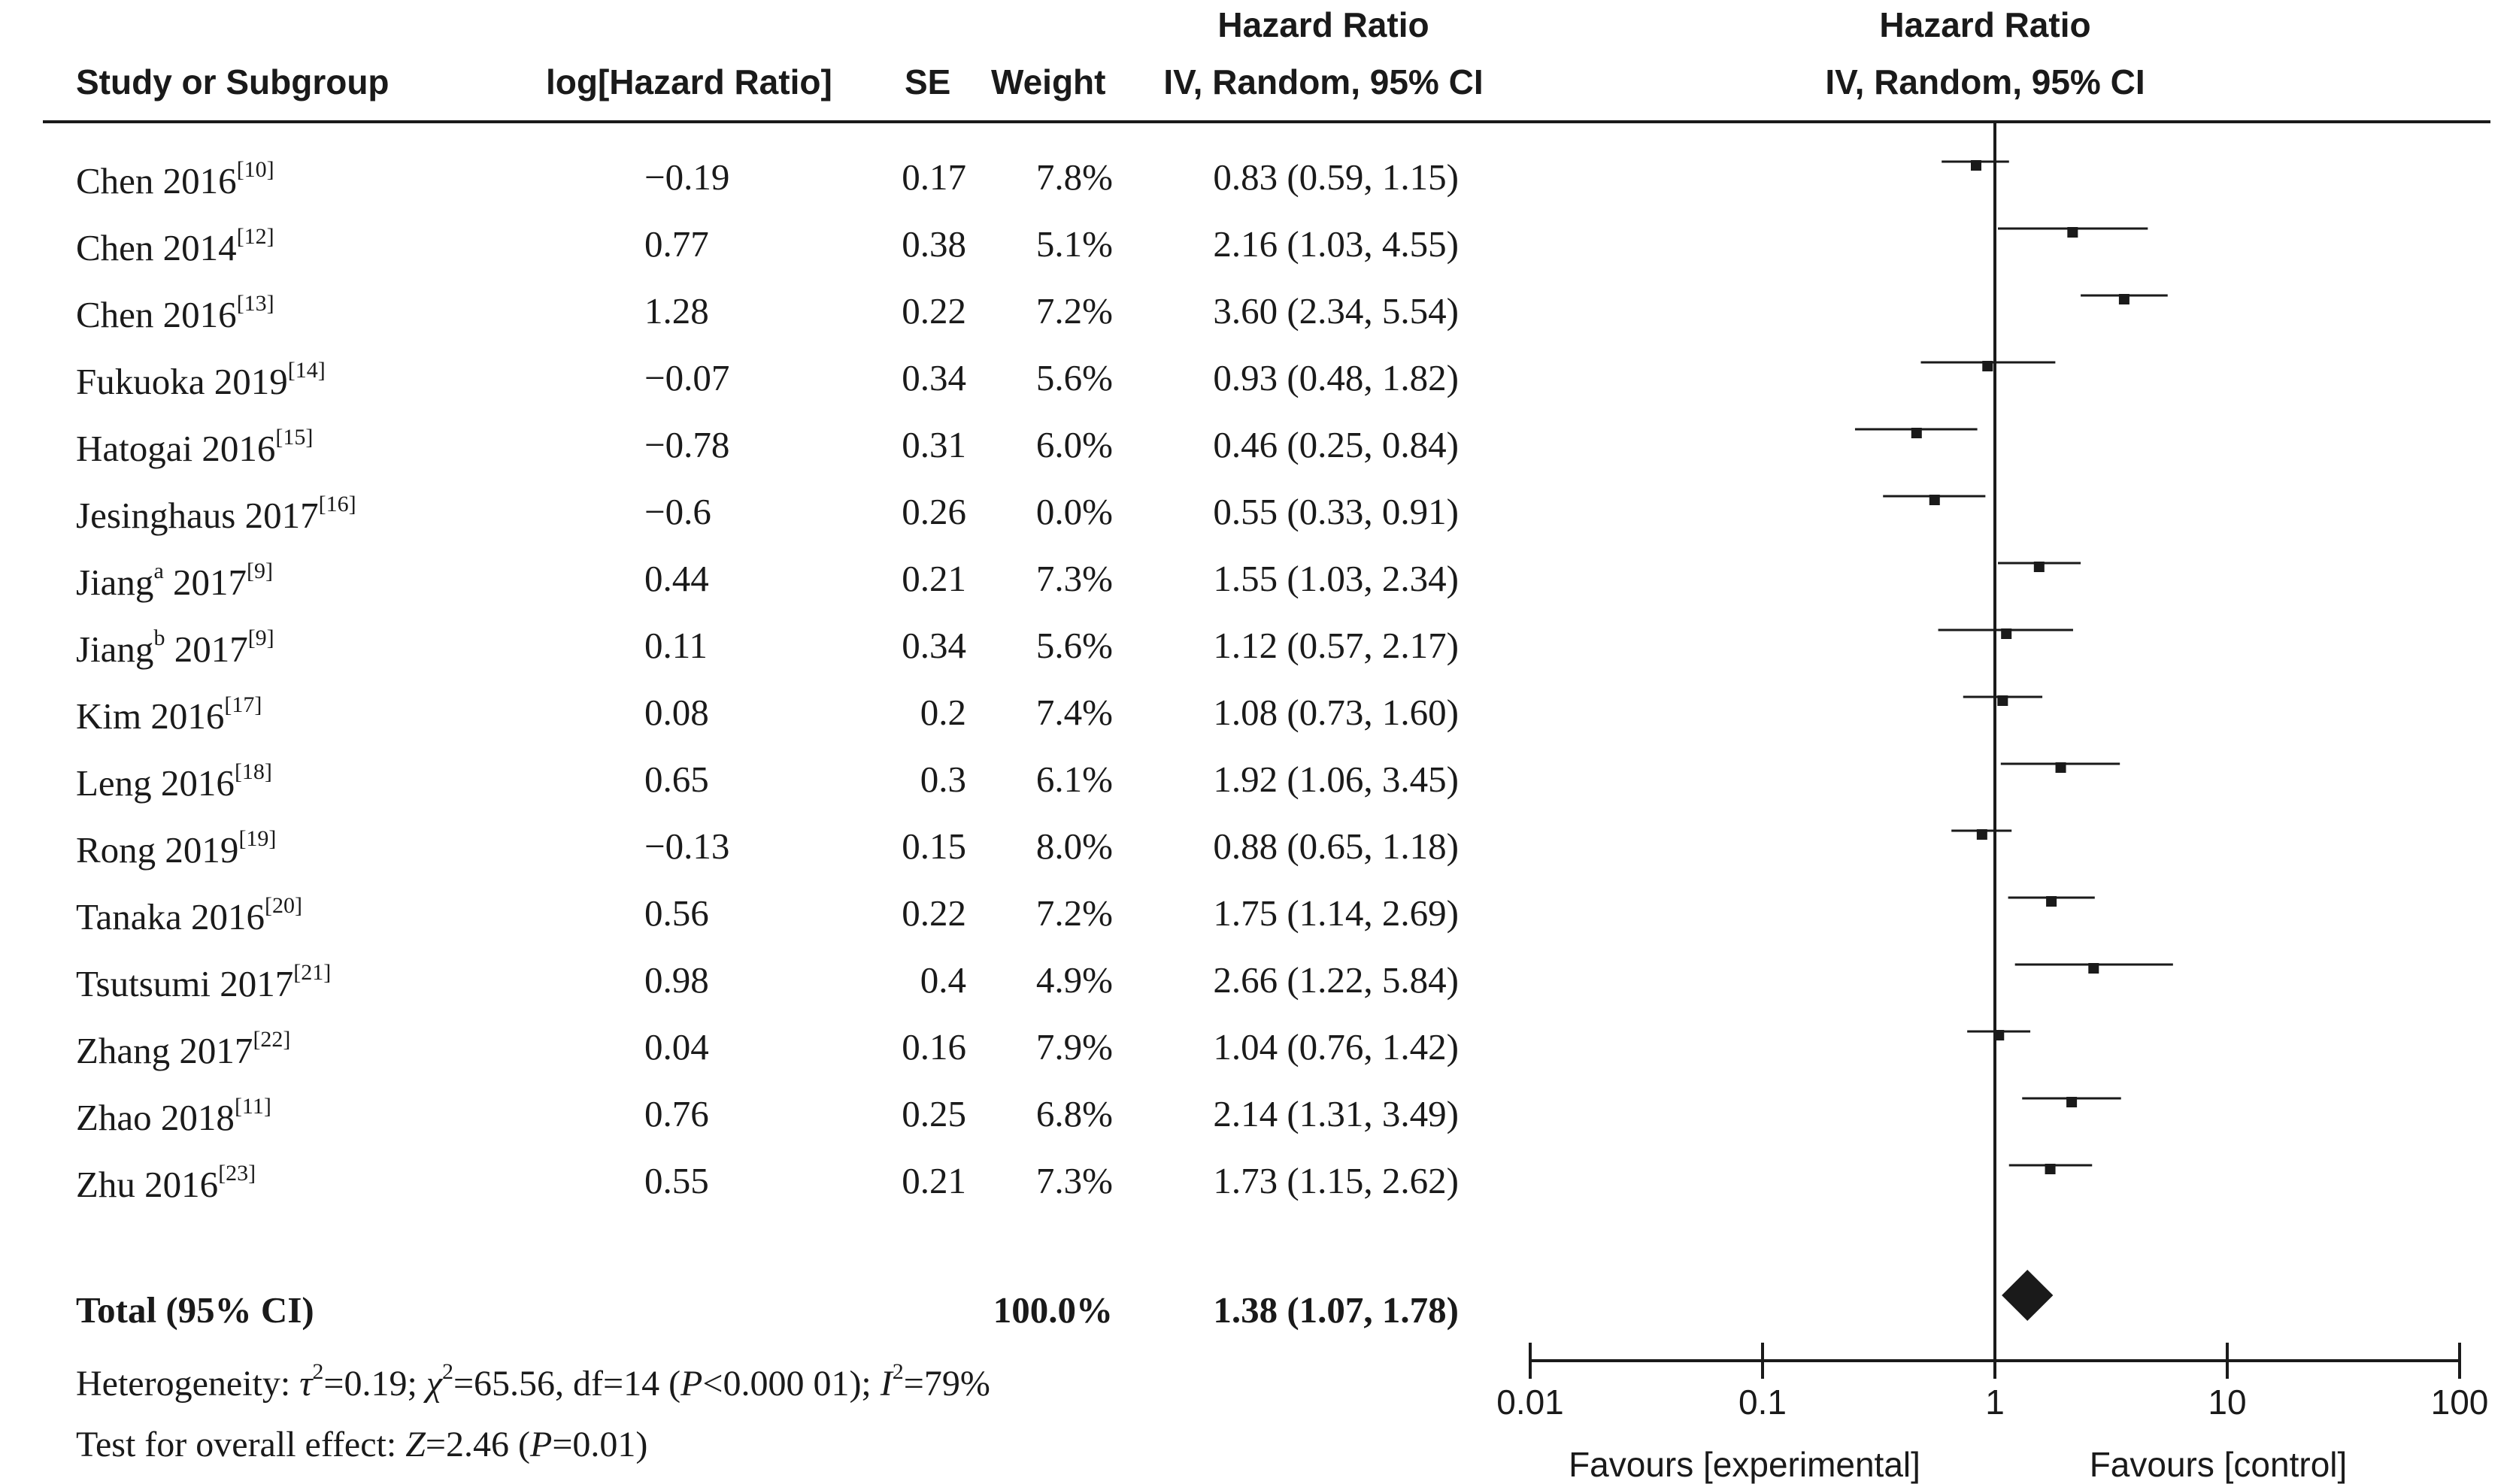 The image size is (2516, 1484). Describe the element at coordinates (362, 1444) in the screenshot. I see `overall-effect-text: Test for overall effect: Z=2.46 (P=0.01)` at that location.